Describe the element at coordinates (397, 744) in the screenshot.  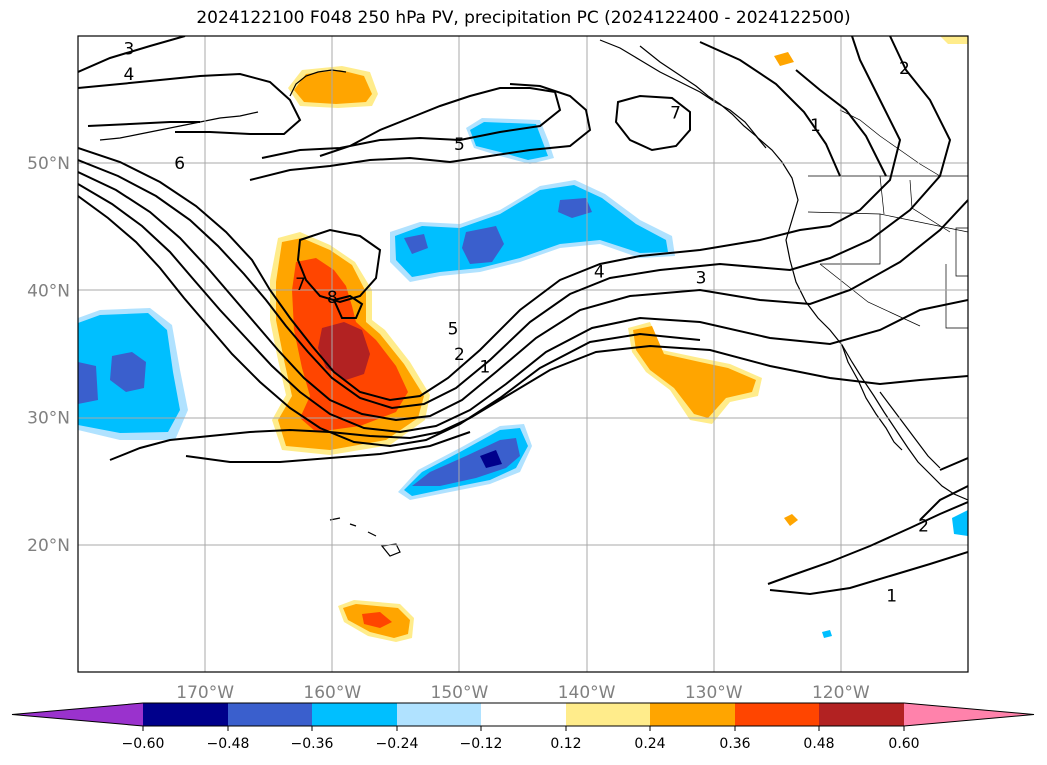
I see `colorbar-tick-label: −0.24` at that location.